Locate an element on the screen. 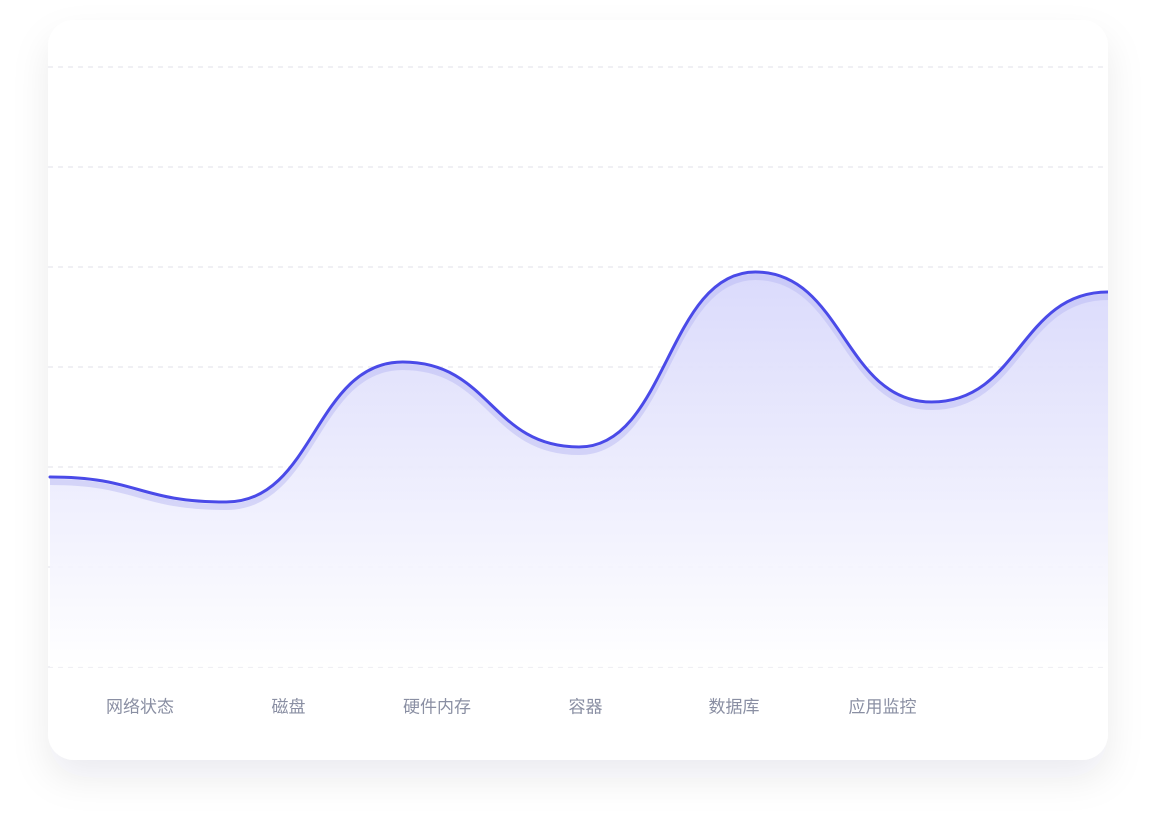  x-tick-label: 容器 is located at coordinates (586, 706).